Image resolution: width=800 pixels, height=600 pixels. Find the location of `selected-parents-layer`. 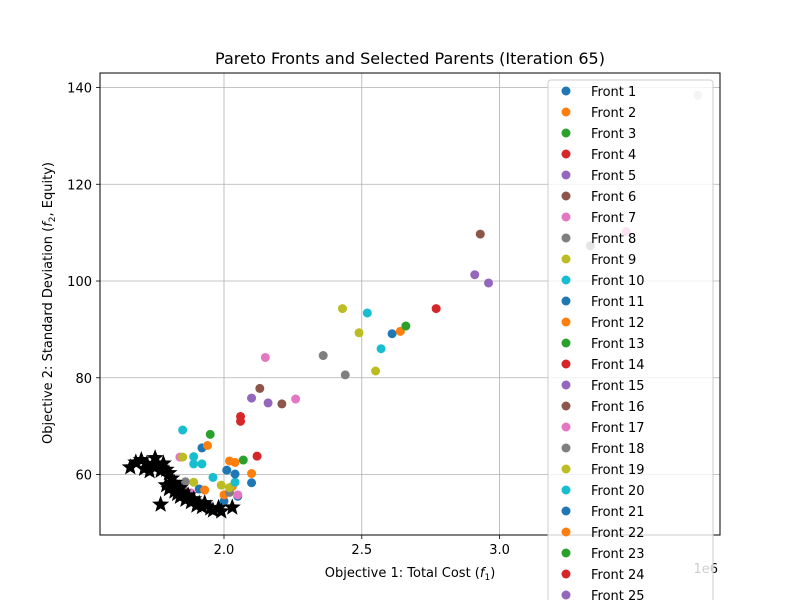

selected-parents-layer is located at coordinates (181, 484).